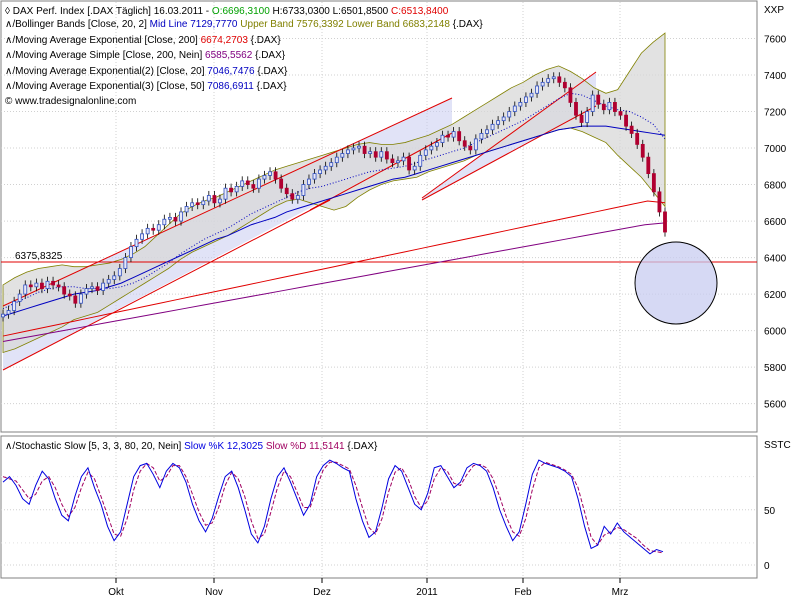  I want to click on copyright-icon: ©, so click(10, 101).